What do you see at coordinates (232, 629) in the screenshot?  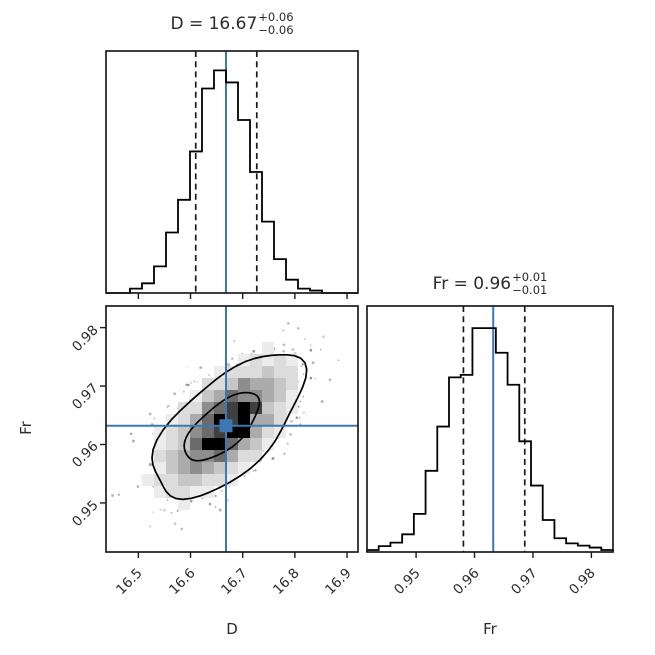 I see `d-axis-label: D` at bounding box center [232, 629].